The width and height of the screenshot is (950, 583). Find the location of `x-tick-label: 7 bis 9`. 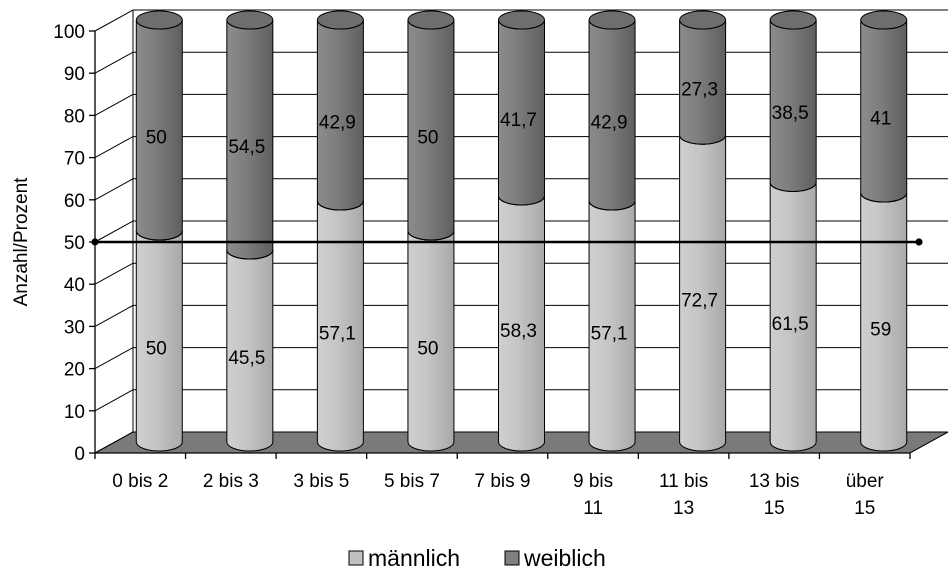

x-tick-label: 7 bis 9 is located at coordinates (503, 481).